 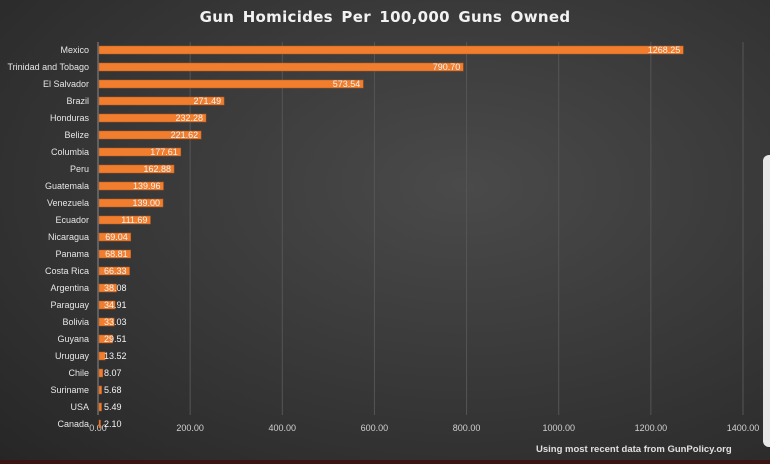 What do you see at coordinates (385, 17) in the screenshot?
I see `chart-title: Gun Homicides Per 100,000 Guns Owned` at bounding box center [385, 17].